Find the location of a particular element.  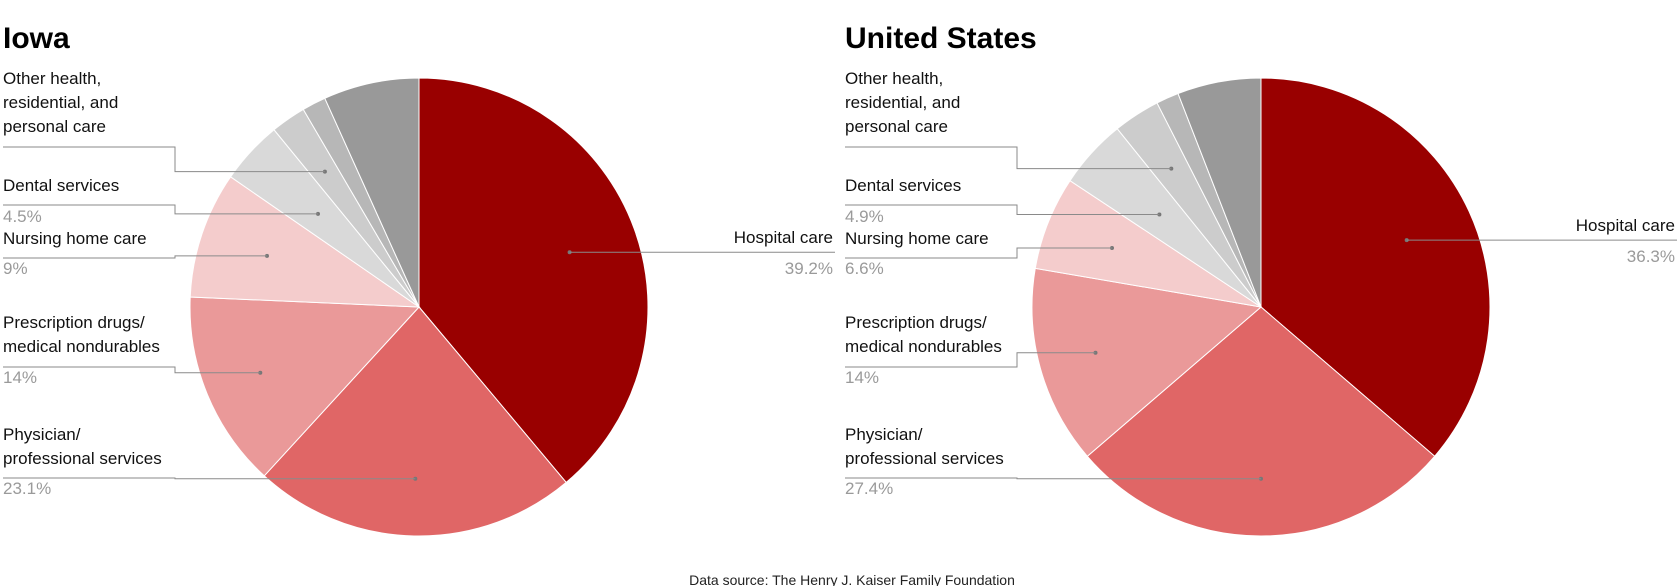

slice-value-label: 39.2% is located at coordinates (809, 268).